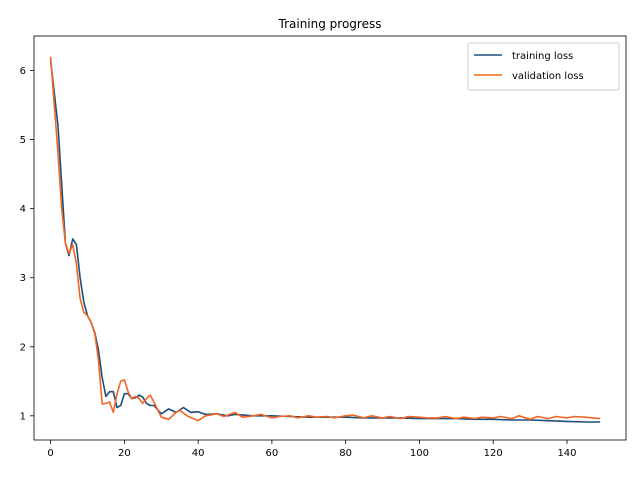 This screenshot has width=640, height=480. I want to click on x-tick-label: 0, so click(50, 453).